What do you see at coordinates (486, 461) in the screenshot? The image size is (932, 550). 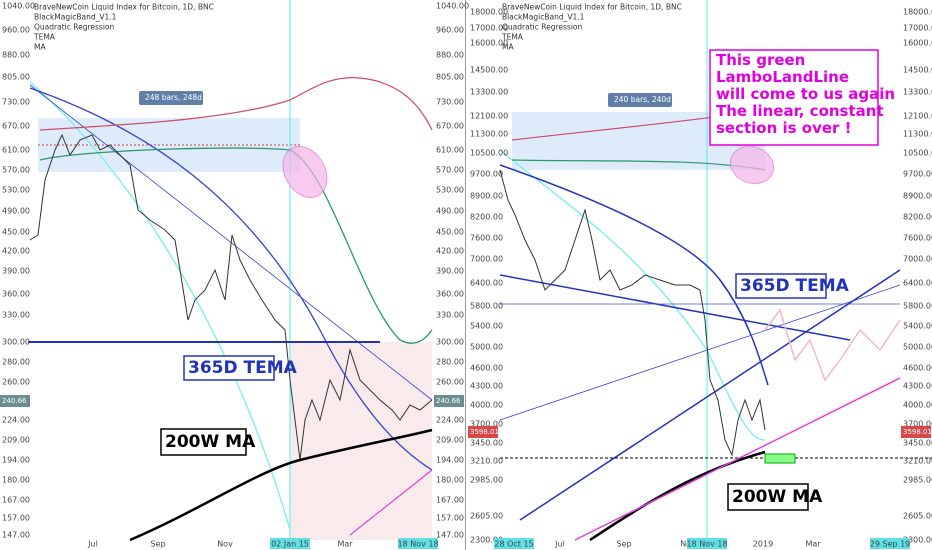 I see `y-tick-label: 3210.00` at bounding box center [486, 461].